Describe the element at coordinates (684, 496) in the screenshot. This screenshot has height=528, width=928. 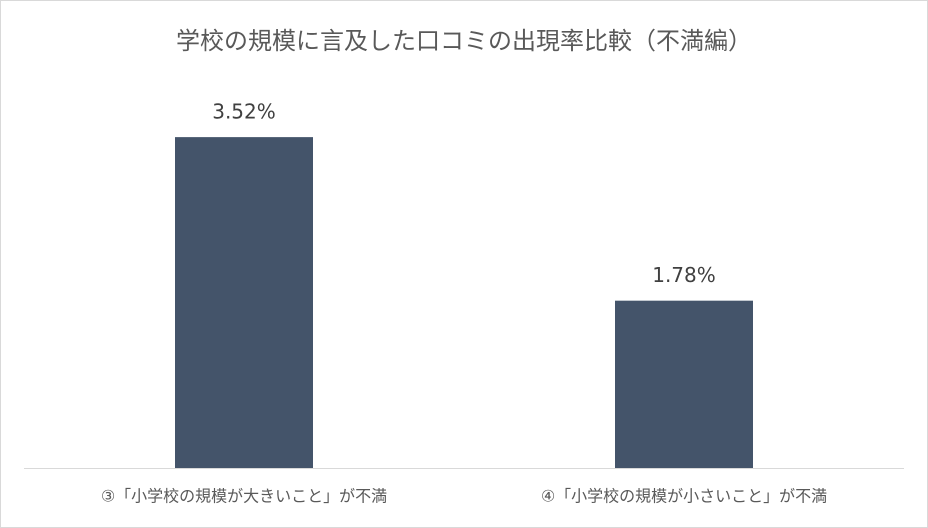
I see `x-tick-label: ④「小学校の規模が小さいこと」が不満` at that location.